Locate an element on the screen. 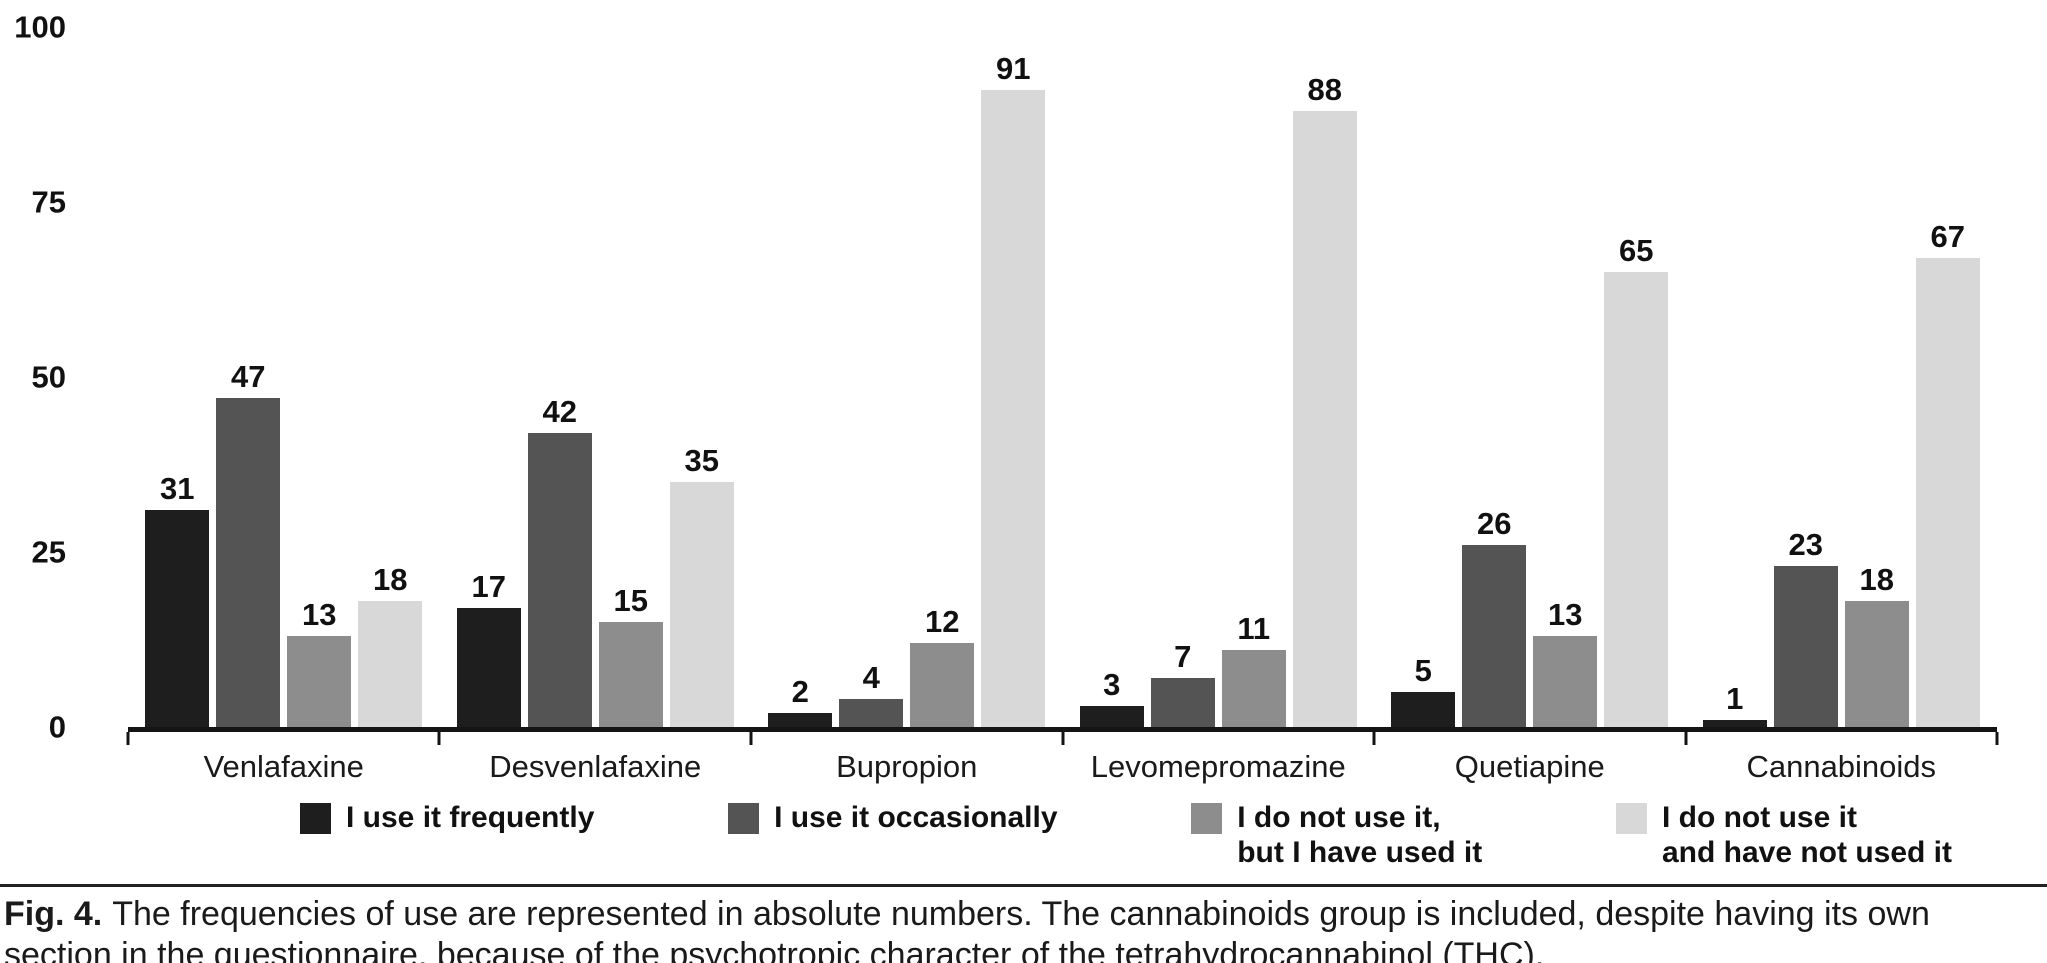  bar-wrapper: 26 is located at coordinates (1494, 377).